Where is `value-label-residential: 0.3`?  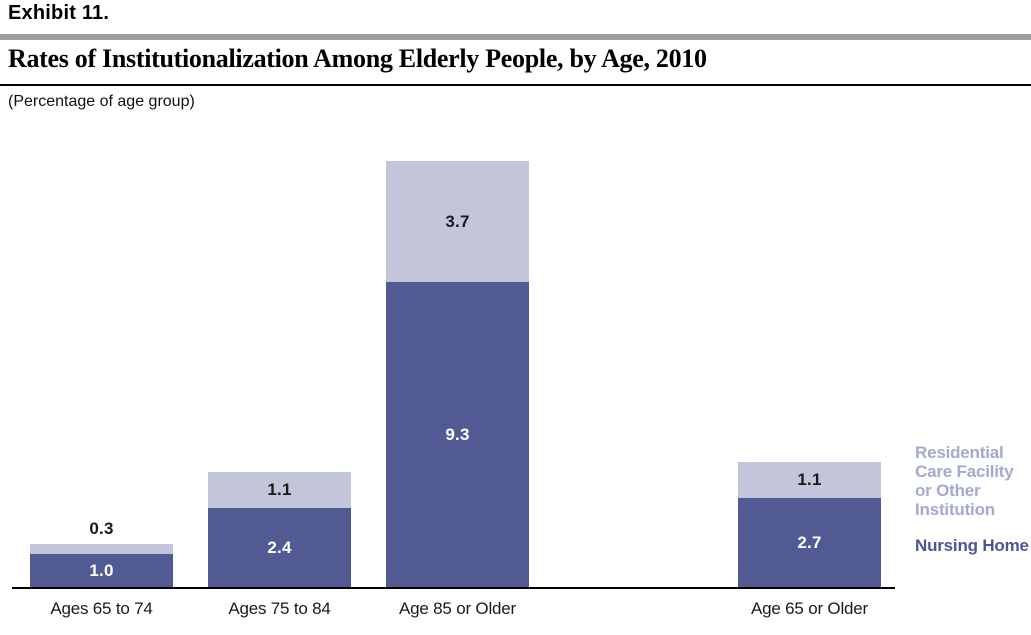 value-label-residential: 0.3 is located at coordinates (101, 528).